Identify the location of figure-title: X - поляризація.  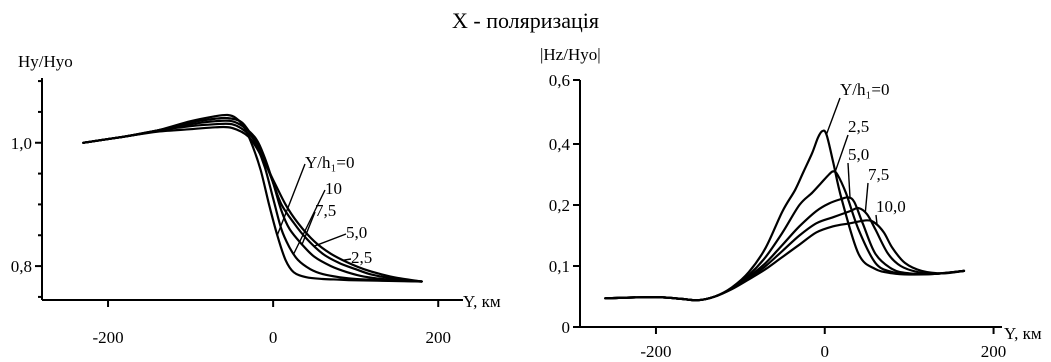
(525, 20).